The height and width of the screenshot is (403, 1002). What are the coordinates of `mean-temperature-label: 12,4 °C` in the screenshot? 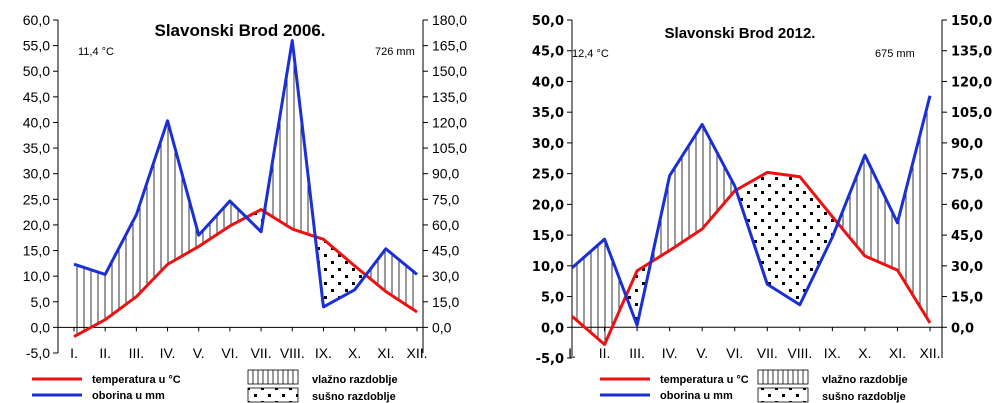 It's located at (590, 54).